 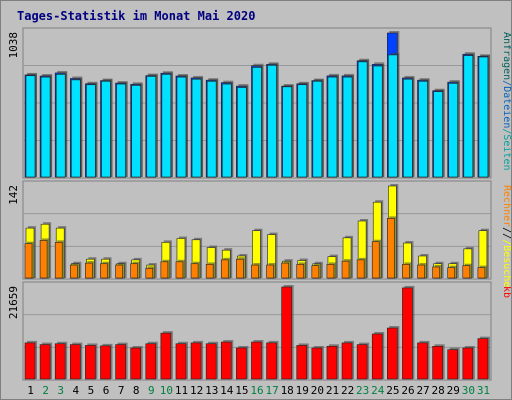 I want to click on day-tick-label: 10, so click(x=166, y=390).